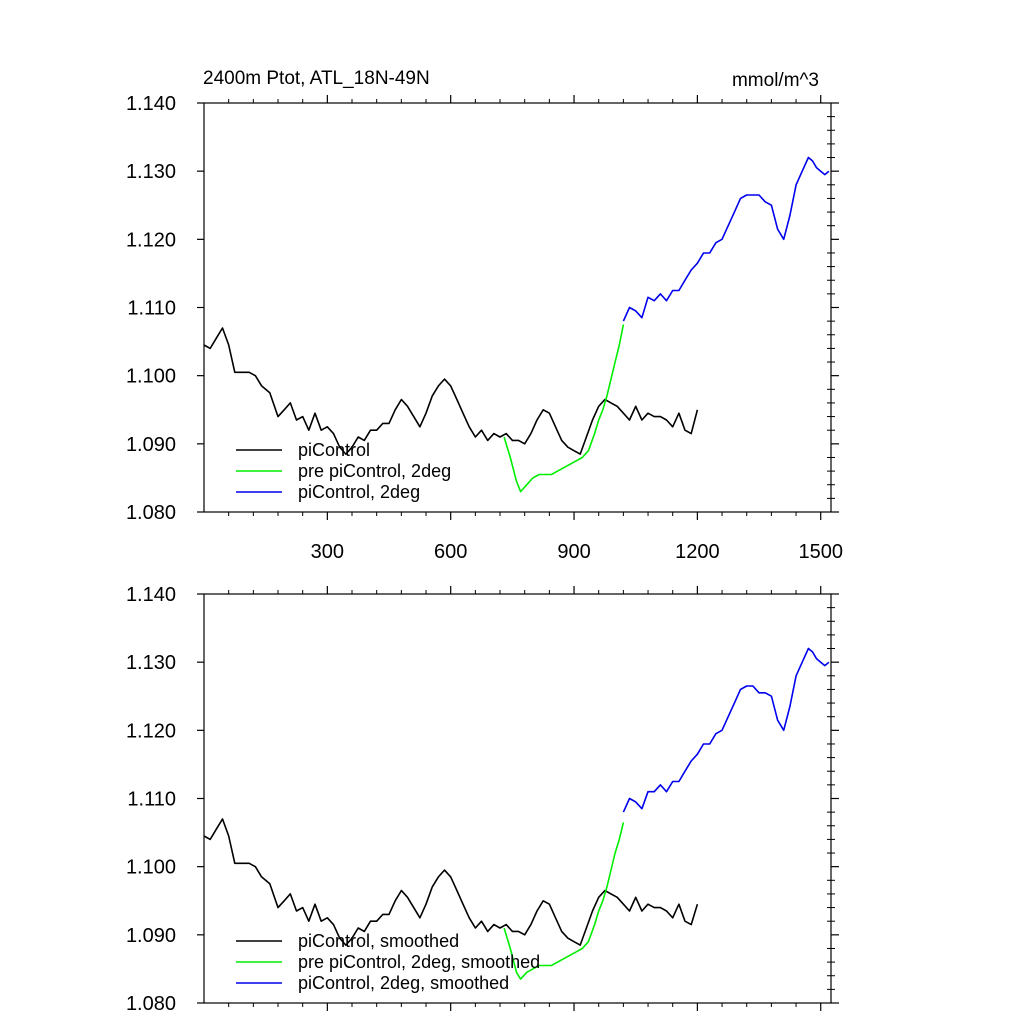  Describe the element at coordinates (820, 552) in the screenshot. I see `x-tick-label: 1500` at that location.